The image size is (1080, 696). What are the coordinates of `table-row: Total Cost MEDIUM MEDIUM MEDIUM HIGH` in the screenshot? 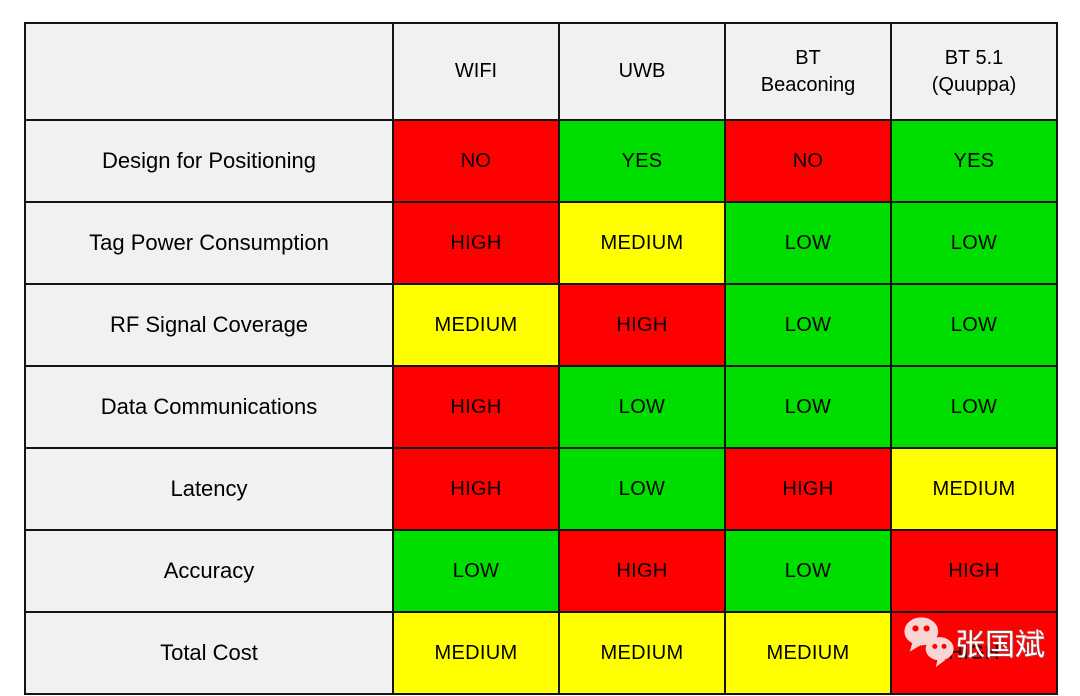 It's located at (541, 653).